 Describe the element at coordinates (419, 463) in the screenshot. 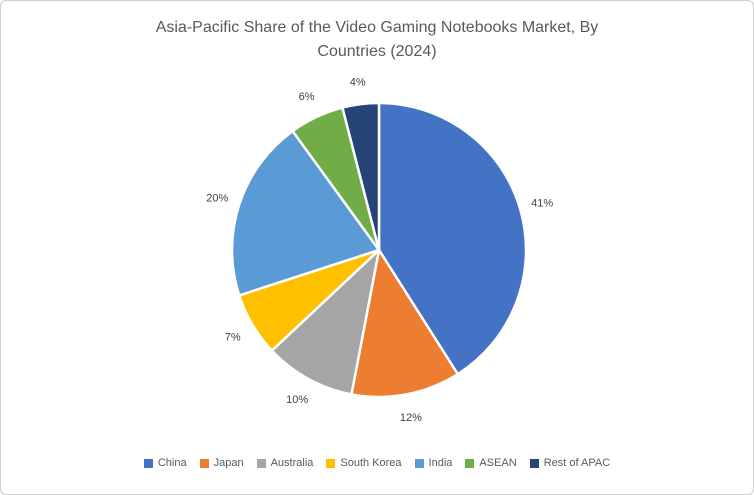

I see `legend-swatch-india` at that location.